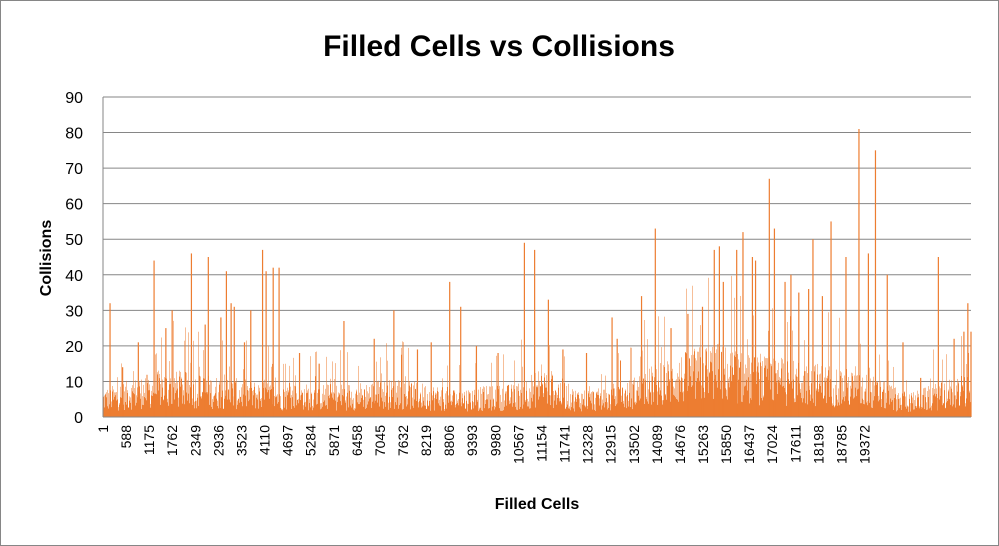 The height and width of the screenshot is (546, 999). Describe the element at coordinates (126, 437) in the screenshot. I see `x-tick-label: 588` at that location.